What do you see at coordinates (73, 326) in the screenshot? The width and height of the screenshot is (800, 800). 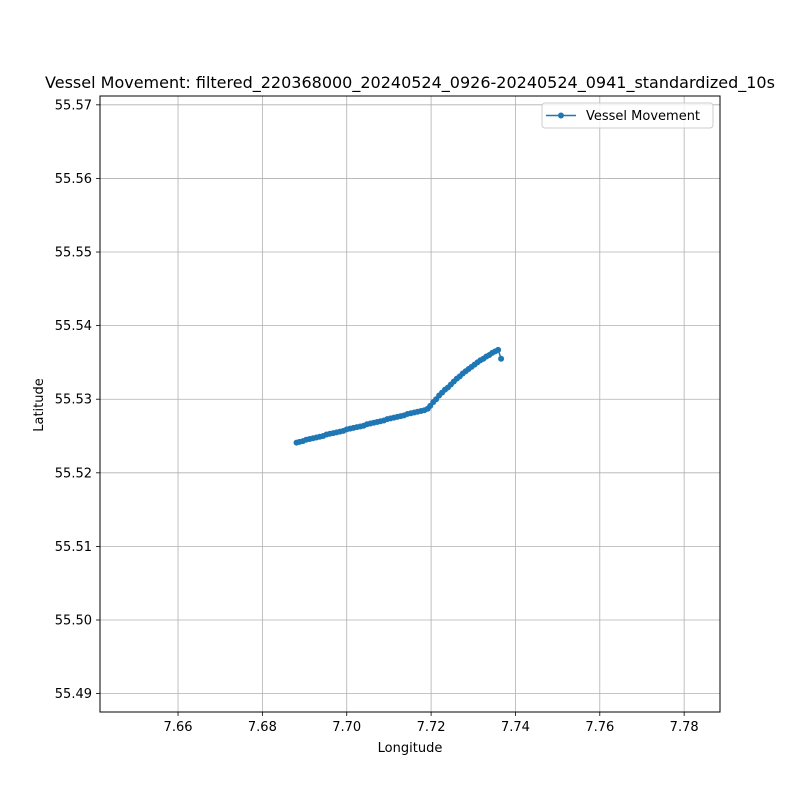 I see `y-tick-label: 55.54` at bounding box center [73, 326].